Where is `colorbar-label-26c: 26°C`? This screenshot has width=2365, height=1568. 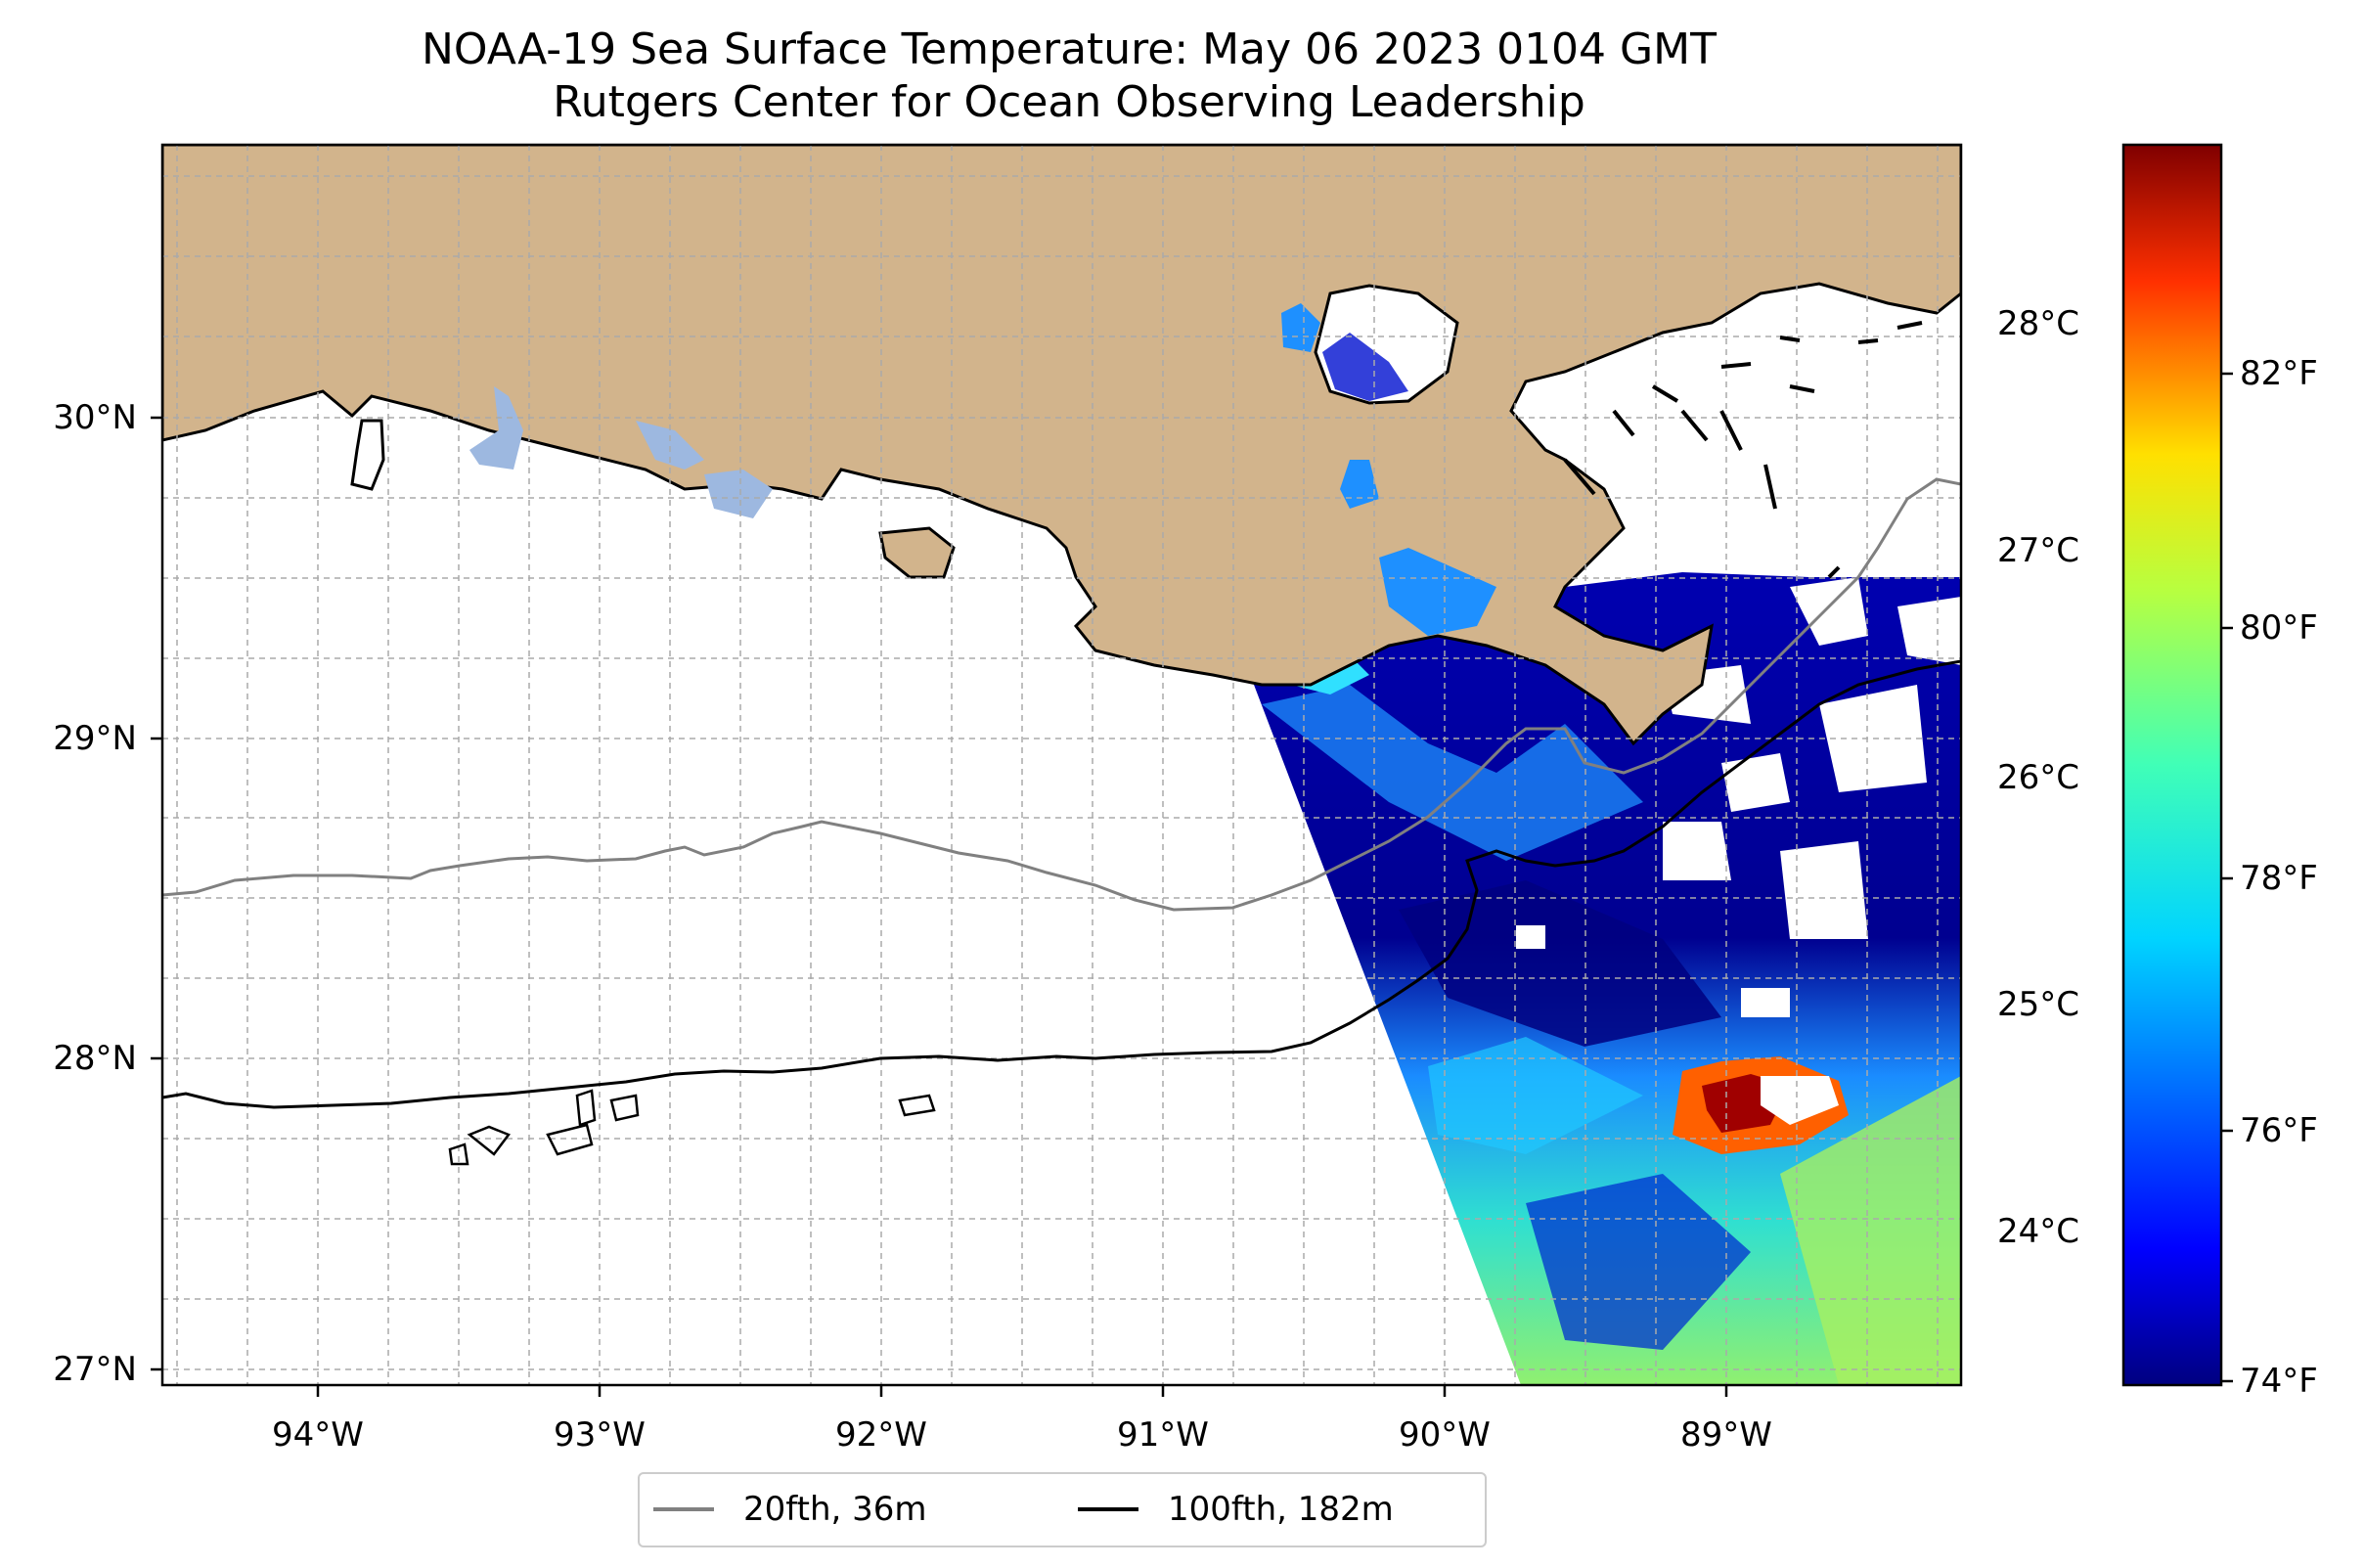 colorbar-label-26c: 26°C is located at coordinates (2038, 777).